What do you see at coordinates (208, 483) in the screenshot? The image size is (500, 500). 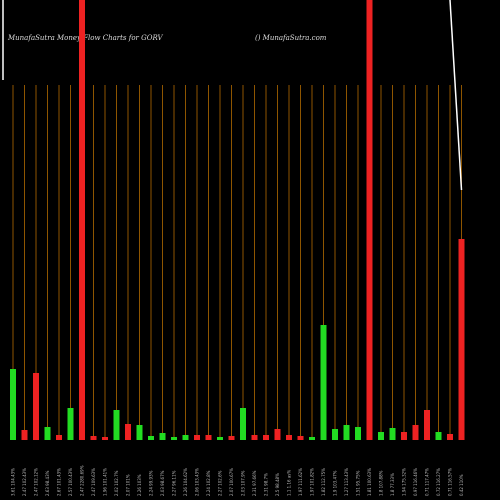 I see `x-tick-label: 2.24 102.8%` at bounding box center [208, 483].